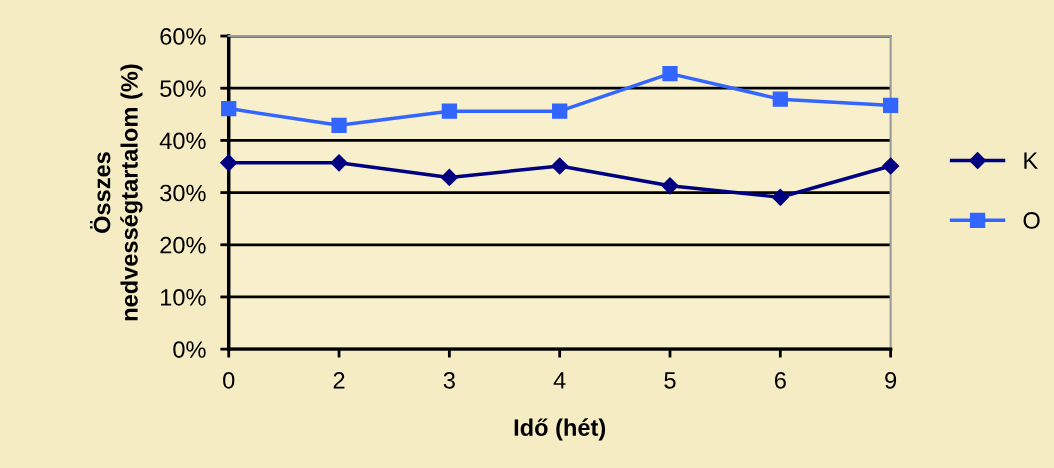  Describe the element at coordinates (182, 141) in the screenshot. I see `y-tick-label: 40%` at that location.